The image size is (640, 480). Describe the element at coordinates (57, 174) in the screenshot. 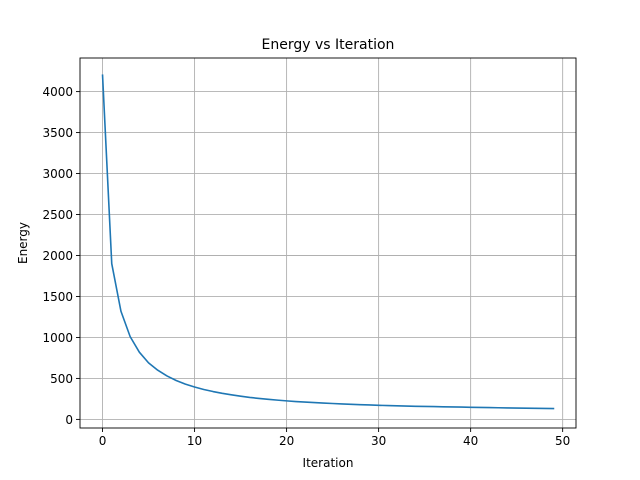

I see `y-tick-label: 3000` at that location.